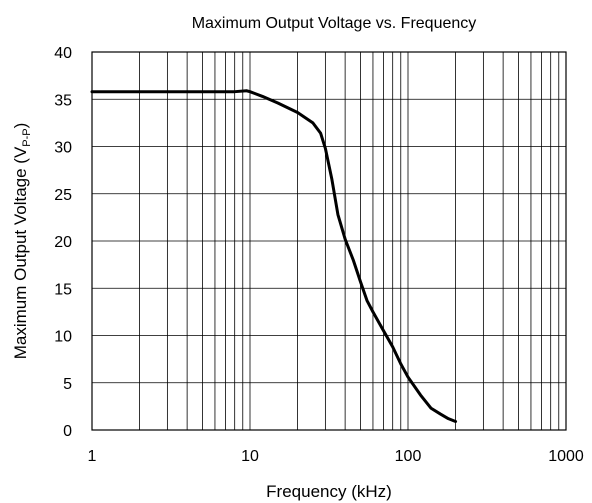 The image size is (592, 503). What do you see at coordinates (250, 456) in the screenshot?
I see `x-tick-label: 10` at bounding box center [250, 456].